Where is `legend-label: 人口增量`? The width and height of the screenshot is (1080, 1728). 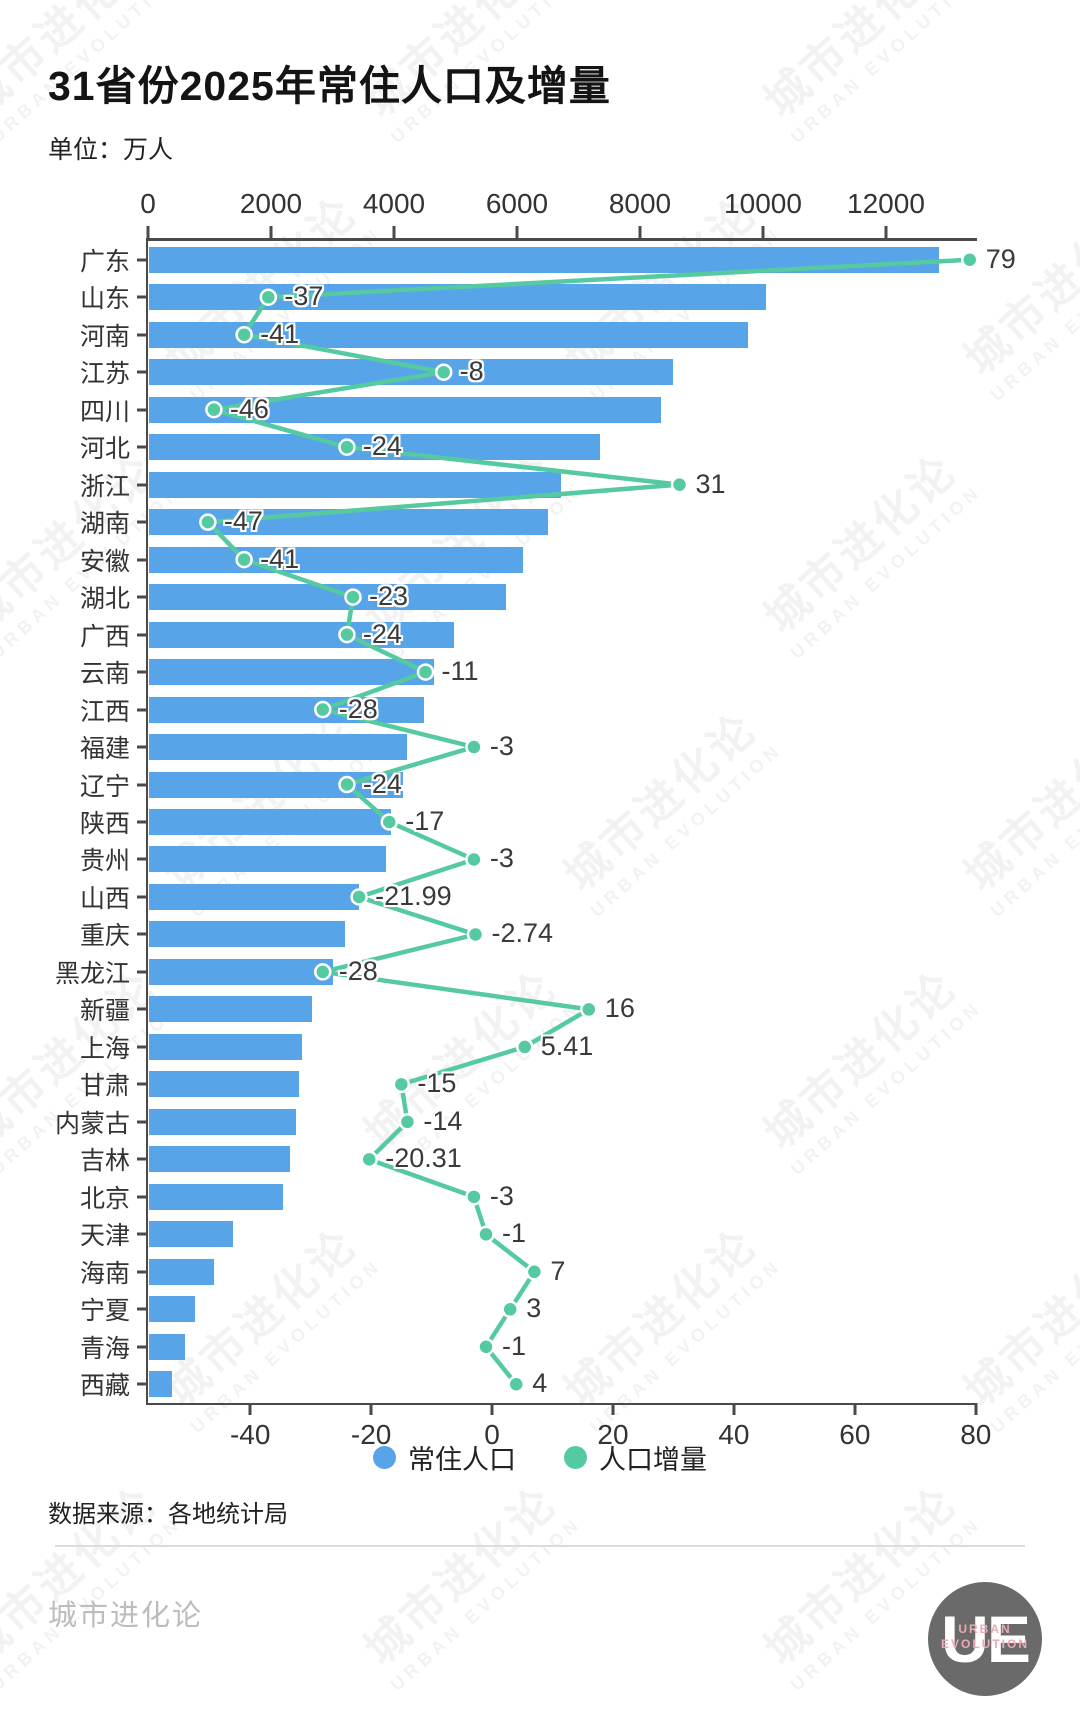
legend-label: 人口增量 is located at coordinates (653, 1460).